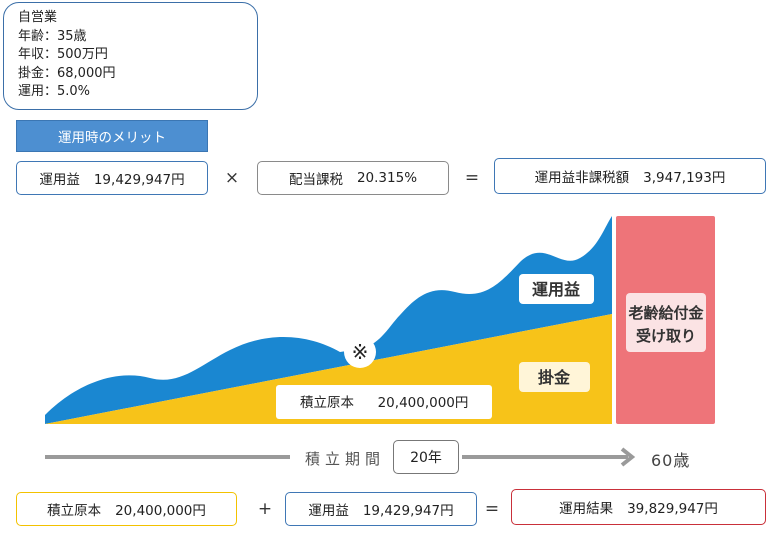 The height and width of the screenshot is (537, 768). I want to click on profile-card: 自営業 年齢：35歳 年収：500万円 掛金：68,000円 運用：5.0%, so click(130, 56).